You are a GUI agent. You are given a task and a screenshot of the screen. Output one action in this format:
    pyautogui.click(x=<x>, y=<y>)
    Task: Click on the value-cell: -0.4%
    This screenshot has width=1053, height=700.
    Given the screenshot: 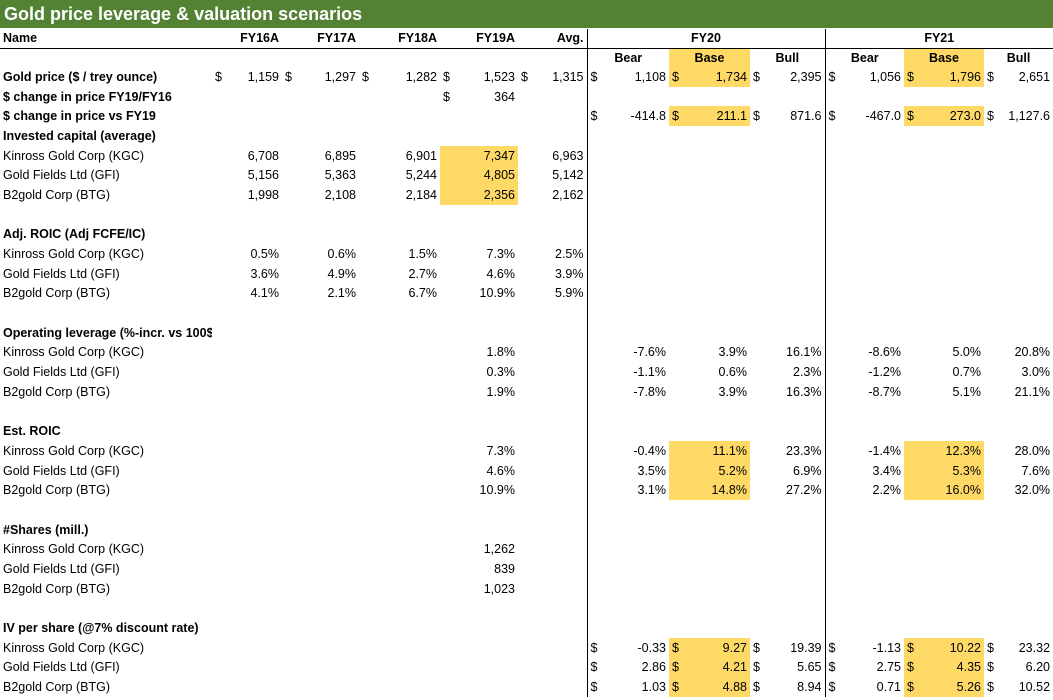 What is the action you would take?
    pyautogui.click(x=627, y=451)
    